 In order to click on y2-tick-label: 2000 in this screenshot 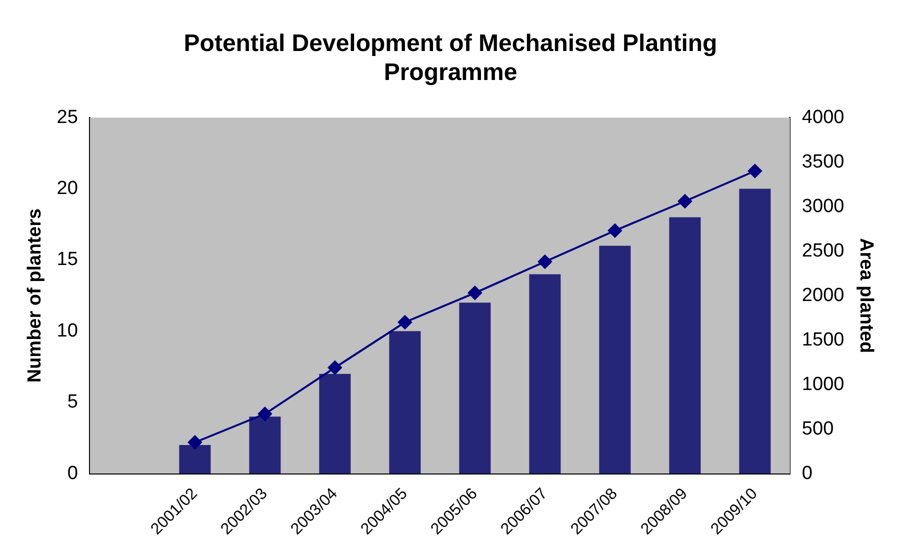, I will do `click(823, 295)`.